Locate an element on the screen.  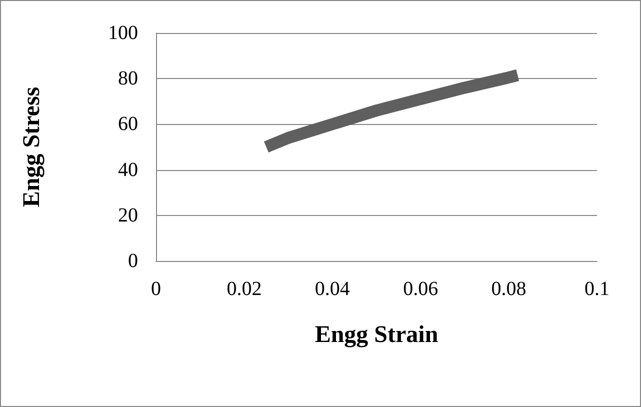
x-axis-title: Engg Strain is located at coordinates (376, 335).